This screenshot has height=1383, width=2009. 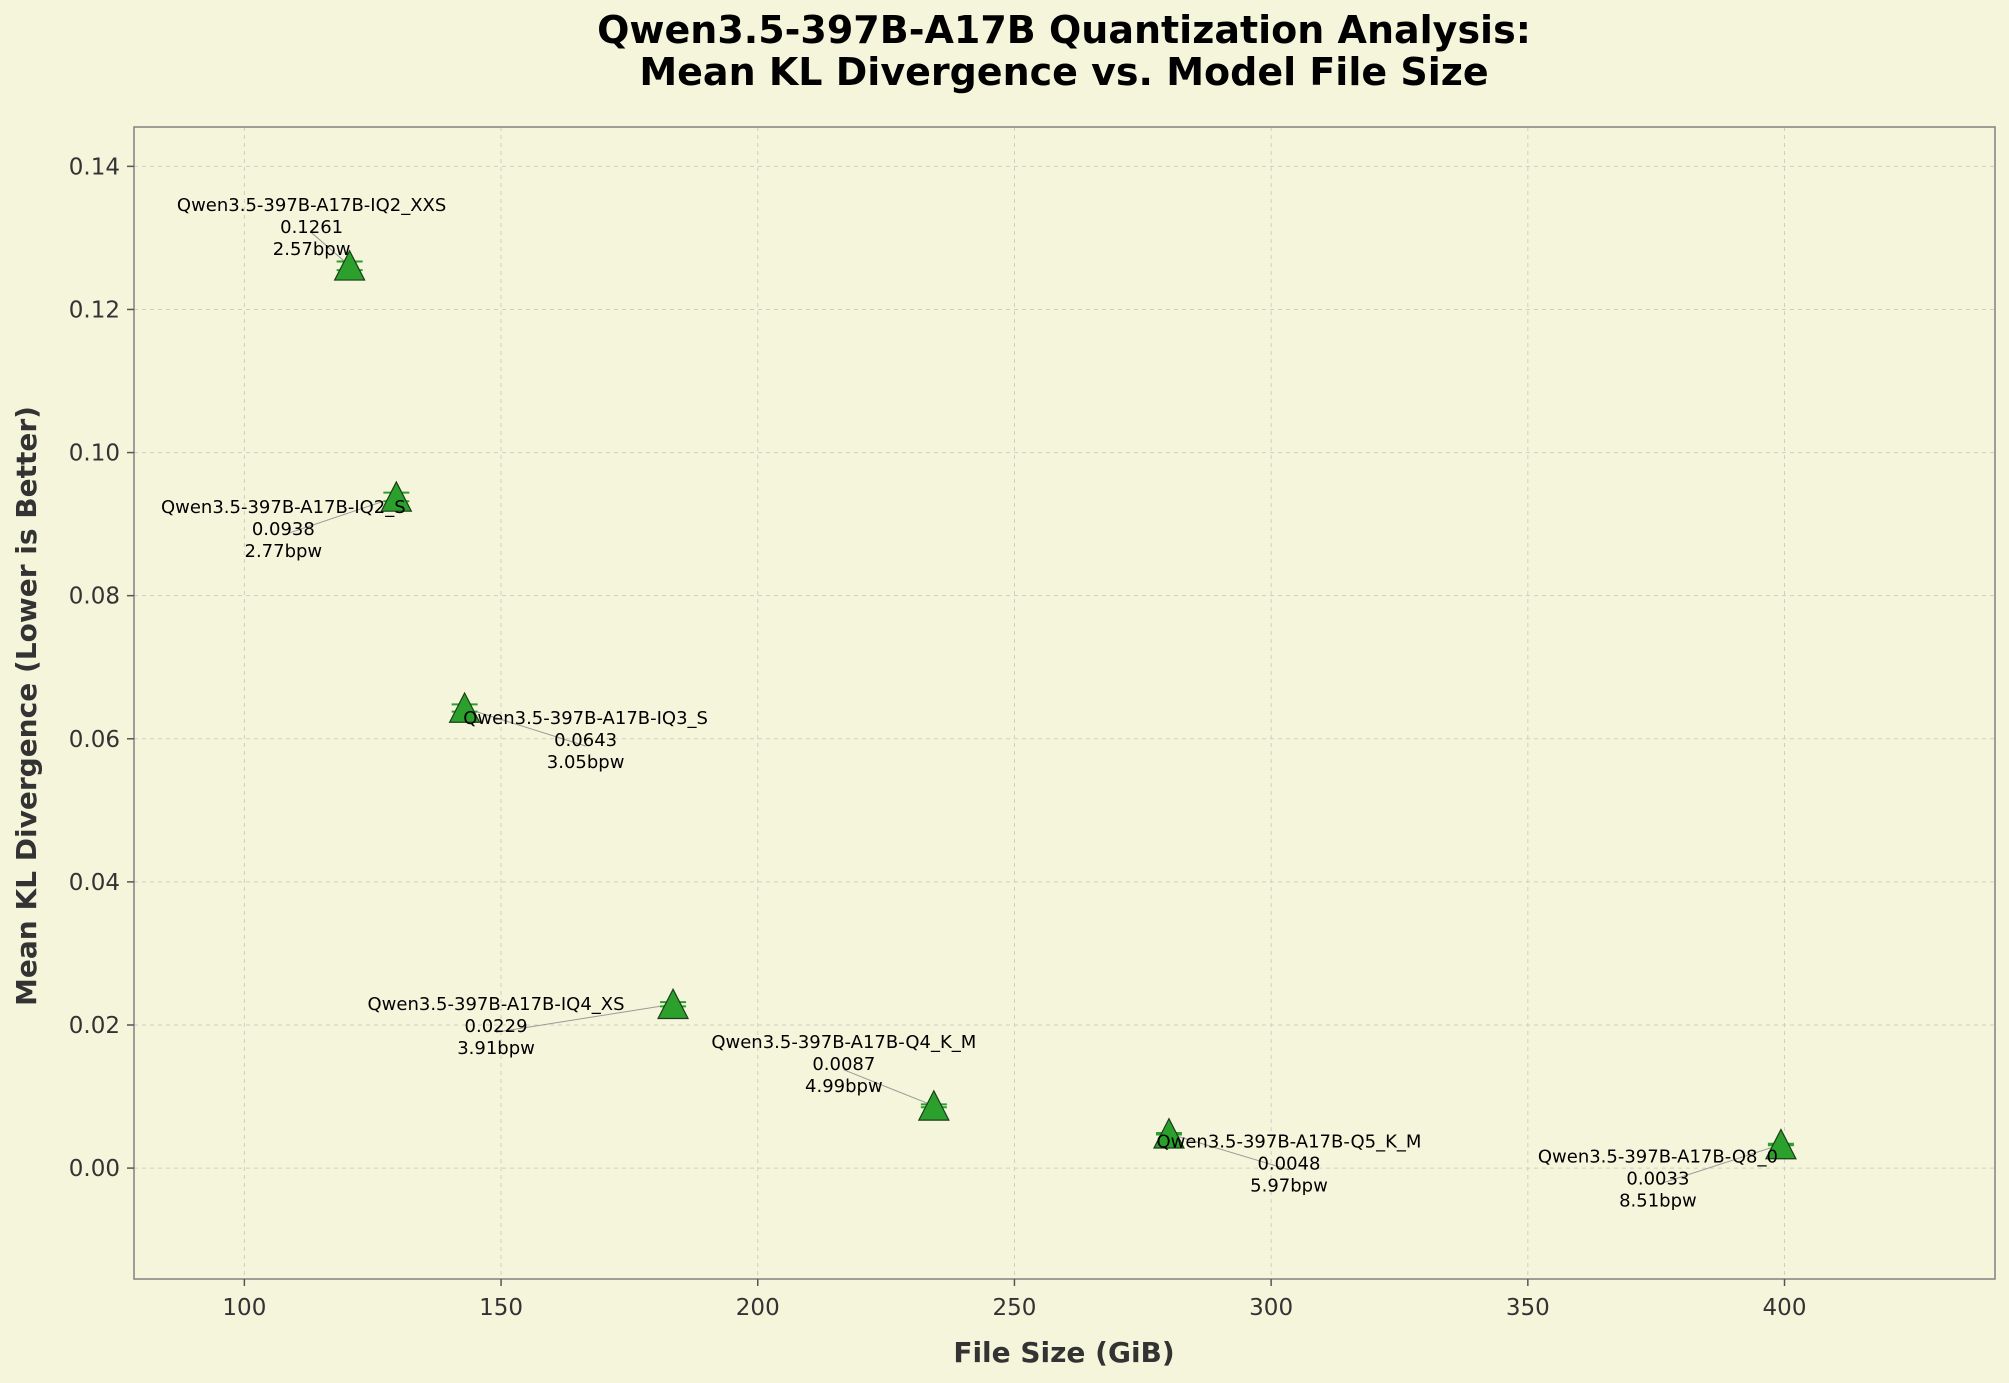 What do you see at coordinates (1271, 1308) in the screenshot?
I see `x-tick-label: 300` at bounding box center [1271, 1308].